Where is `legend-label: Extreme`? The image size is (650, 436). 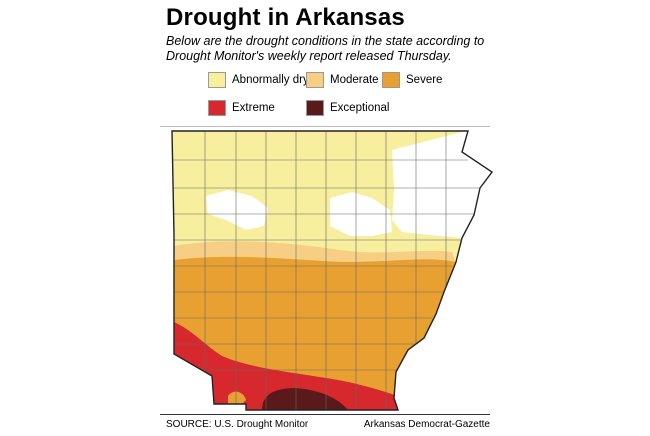
legend-label: Extreme is located at coordinates (253, 108).